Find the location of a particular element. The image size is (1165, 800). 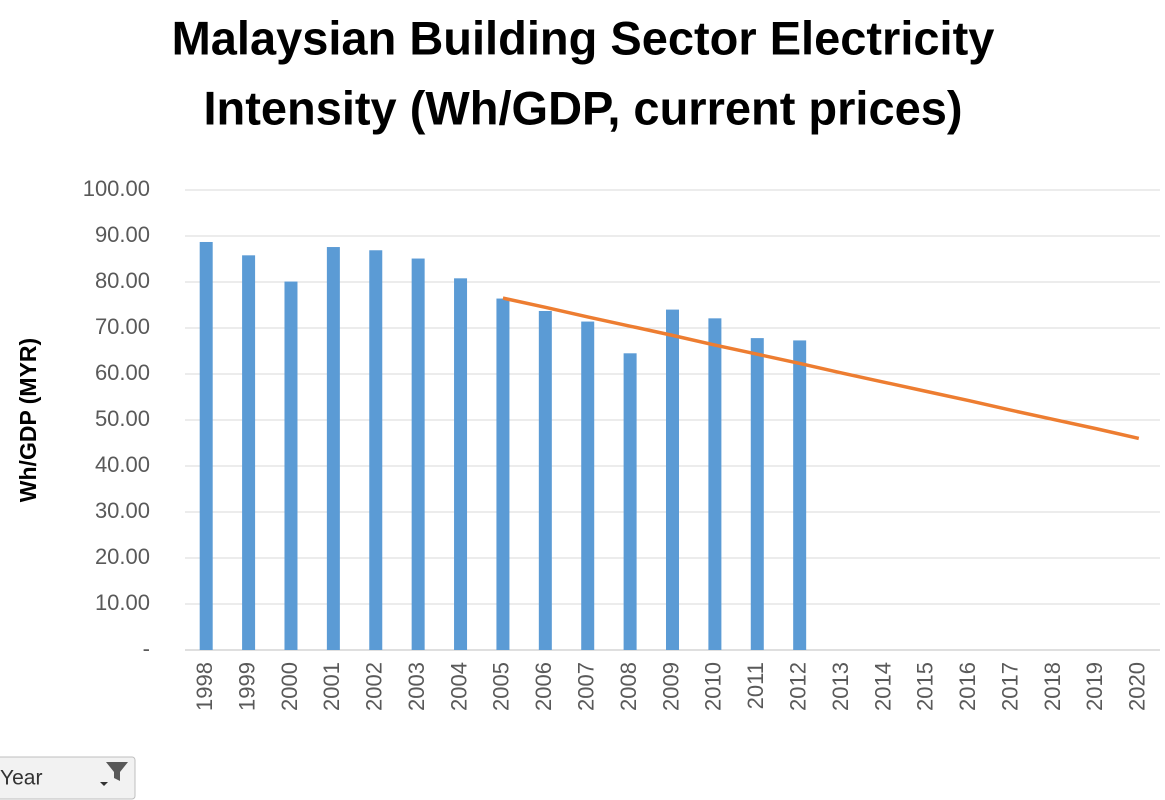

y-tick-label: 90.00 is located at coordinates (122, 234).